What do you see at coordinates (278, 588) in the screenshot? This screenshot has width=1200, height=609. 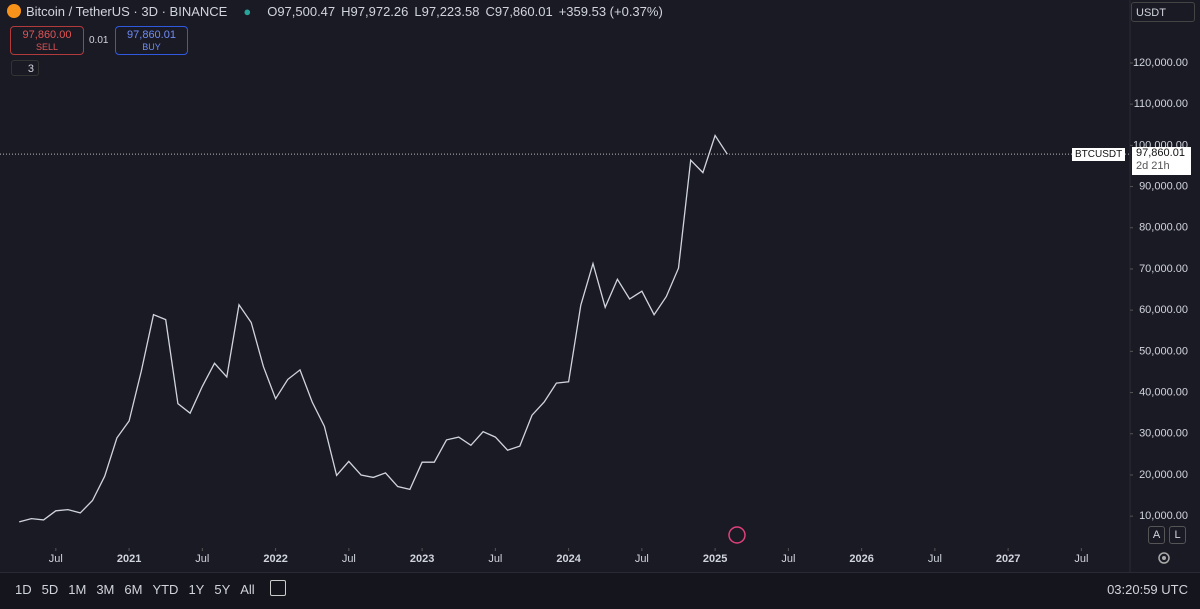 I see `date-range-icon` at bounding box center [278, 588].